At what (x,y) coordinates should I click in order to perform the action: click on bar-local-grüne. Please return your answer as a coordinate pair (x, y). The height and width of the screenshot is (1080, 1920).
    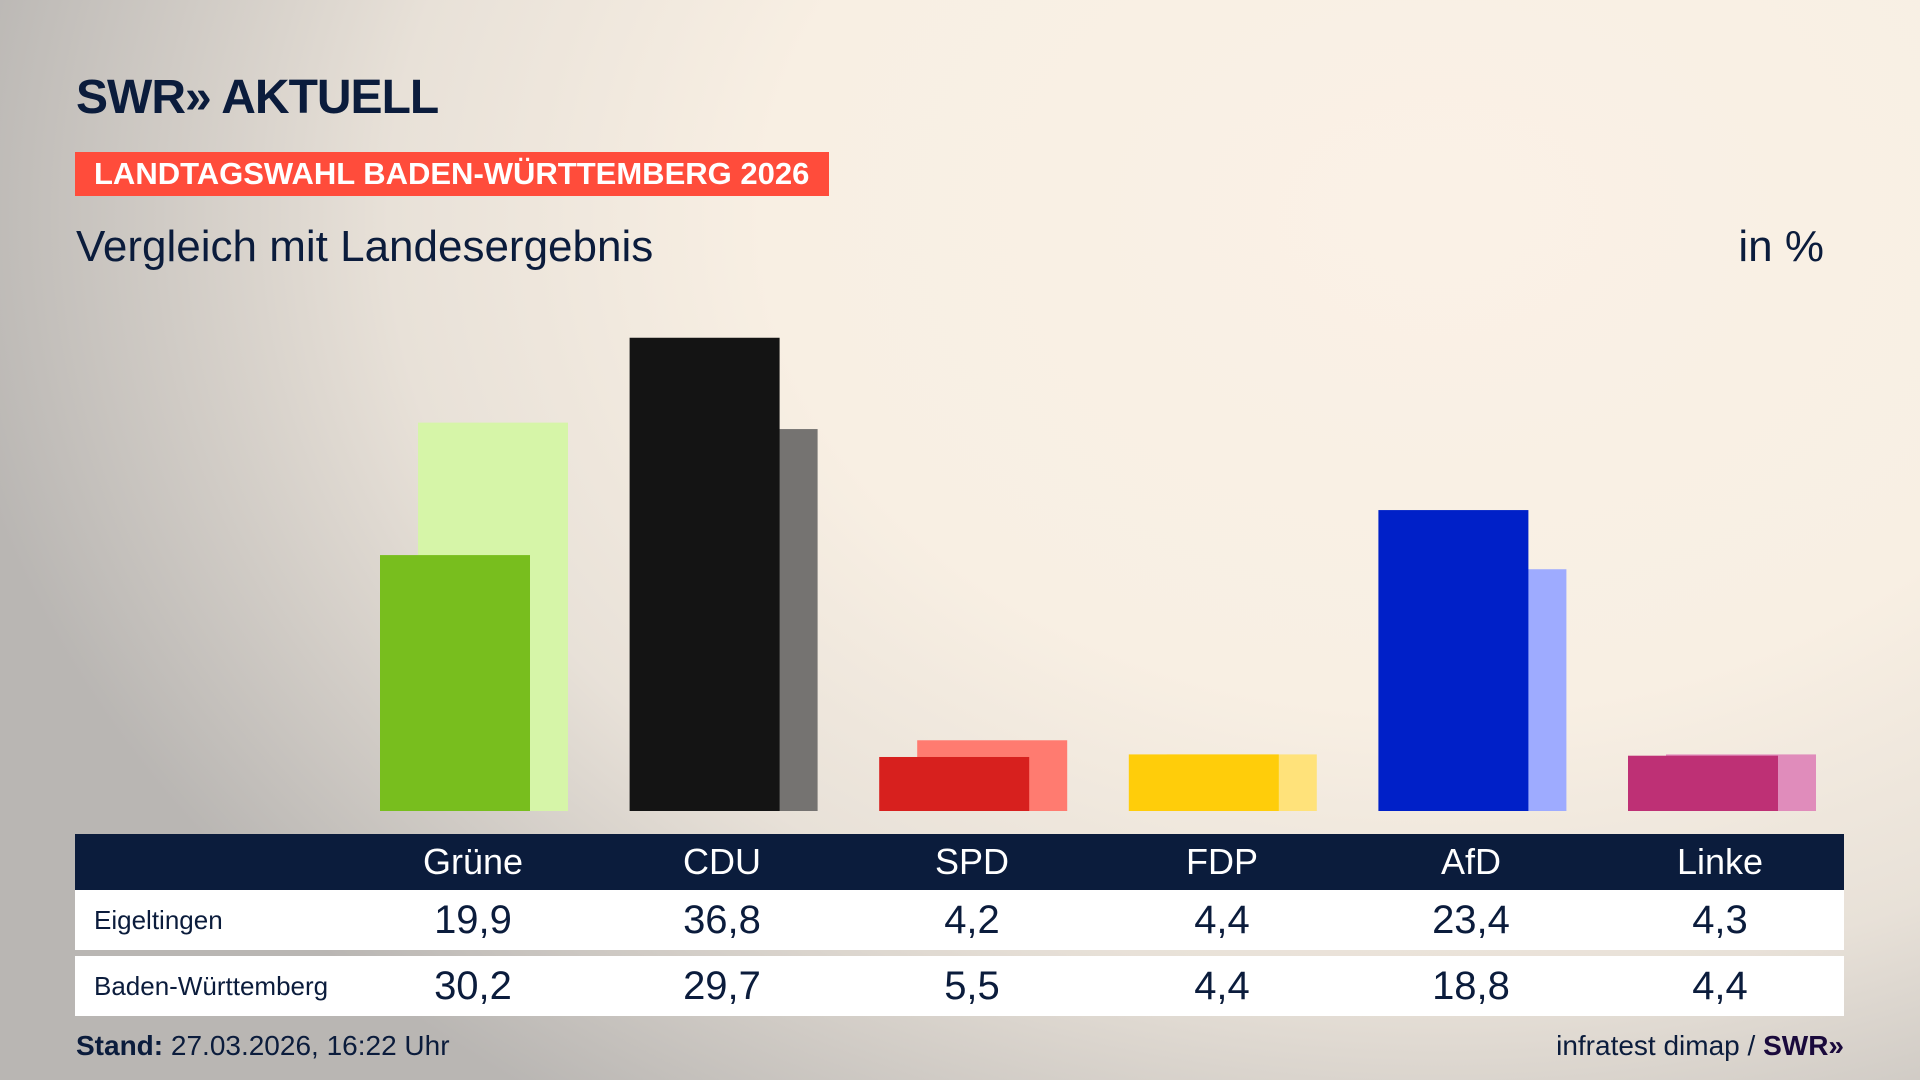
    Looking at the image, I should click on (455, 683).